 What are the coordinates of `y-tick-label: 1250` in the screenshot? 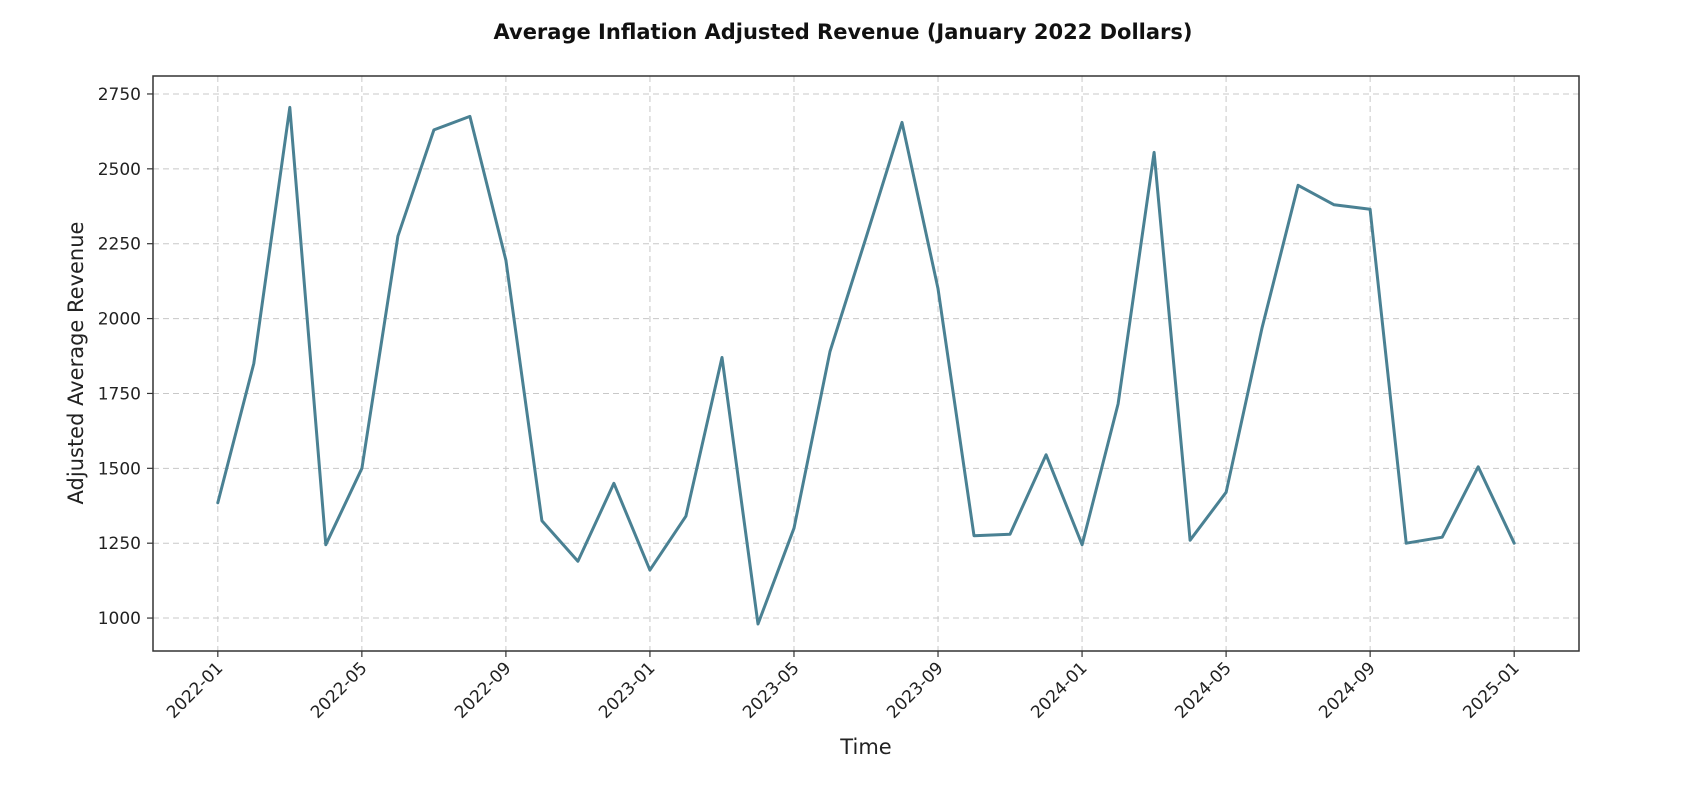 It's located at (119, 544).